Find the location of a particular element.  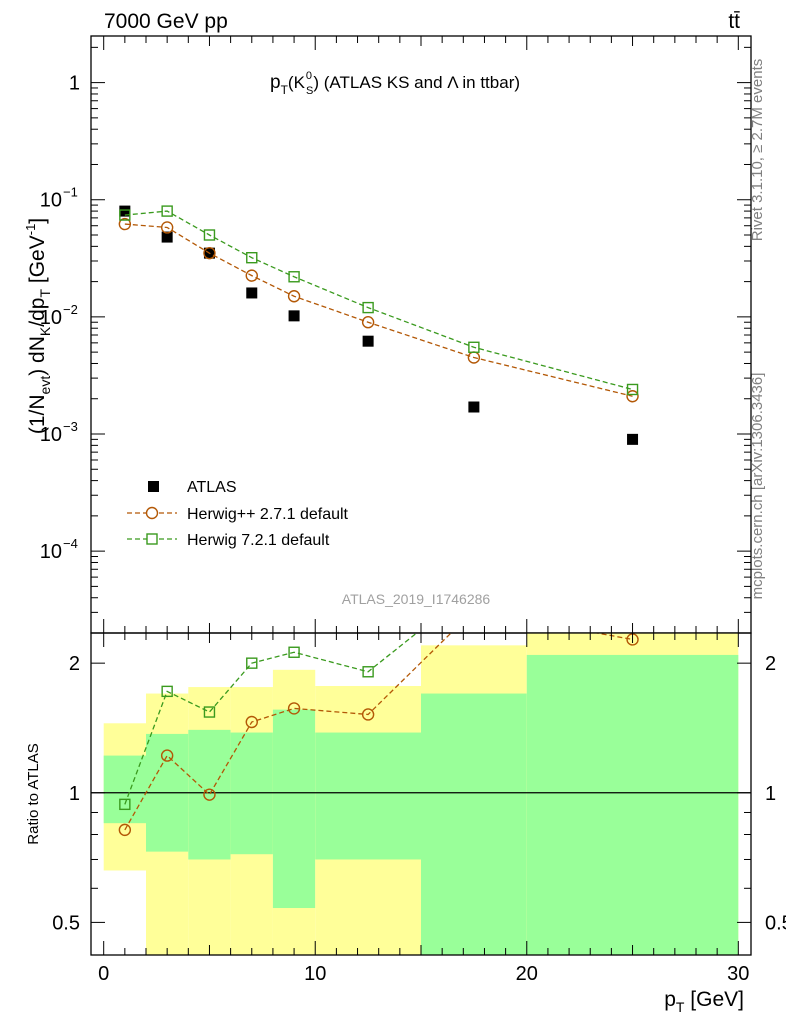

title-paren: (K is located at coordinates (297, 82).